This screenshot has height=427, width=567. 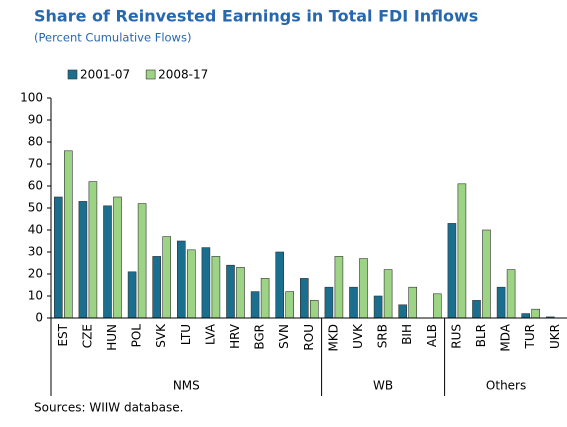 What do you see at coordinates (183, 75) in the screenshot?
I see `legend-label: 2008-17` at bounding box center [183, 75].